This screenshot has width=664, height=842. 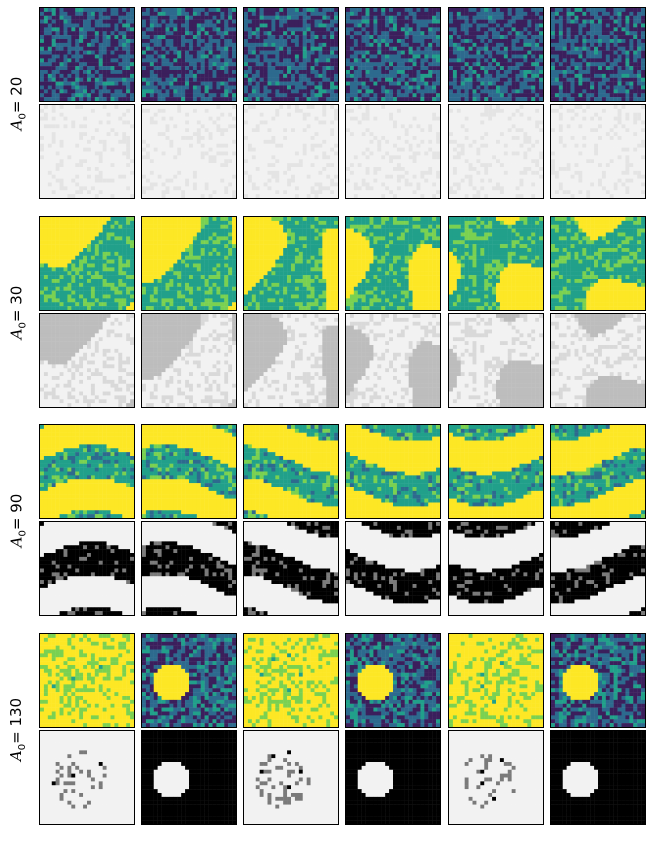 What do you see at coordinates (18, 103) in the screenshot?
I see `row-label: A0 = 20` at bounding box center [18, 103].